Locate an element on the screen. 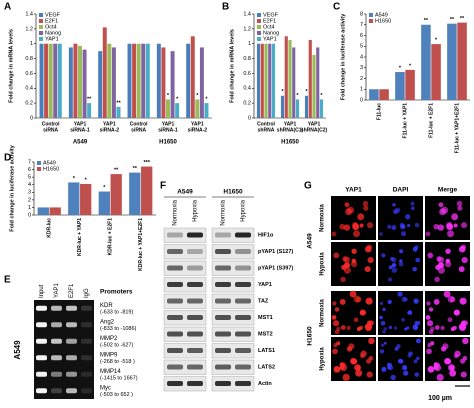  column-label: YAP1 is located at coordinates (353, 190).